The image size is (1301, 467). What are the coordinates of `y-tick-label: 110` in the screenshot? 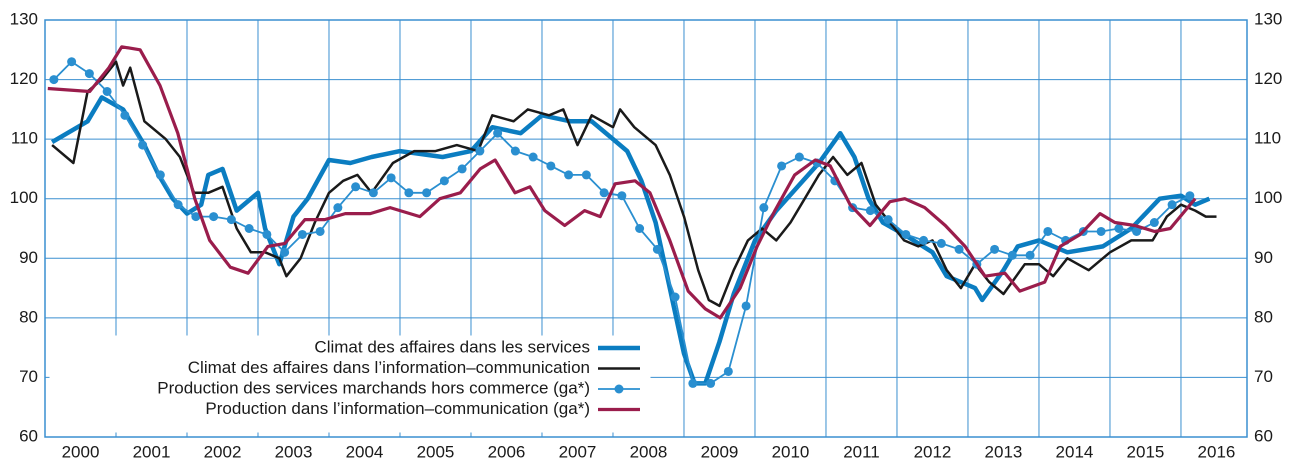 It's located at (24, 138).